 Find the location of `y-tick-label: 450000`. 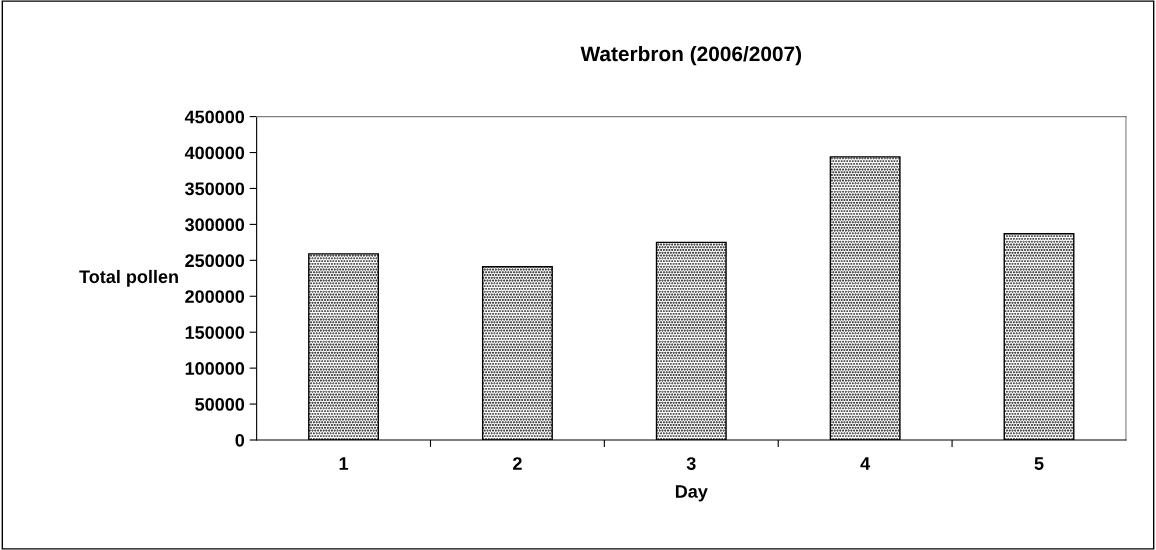

y-tick-label: 450000 is located at coordinates (214, 117).